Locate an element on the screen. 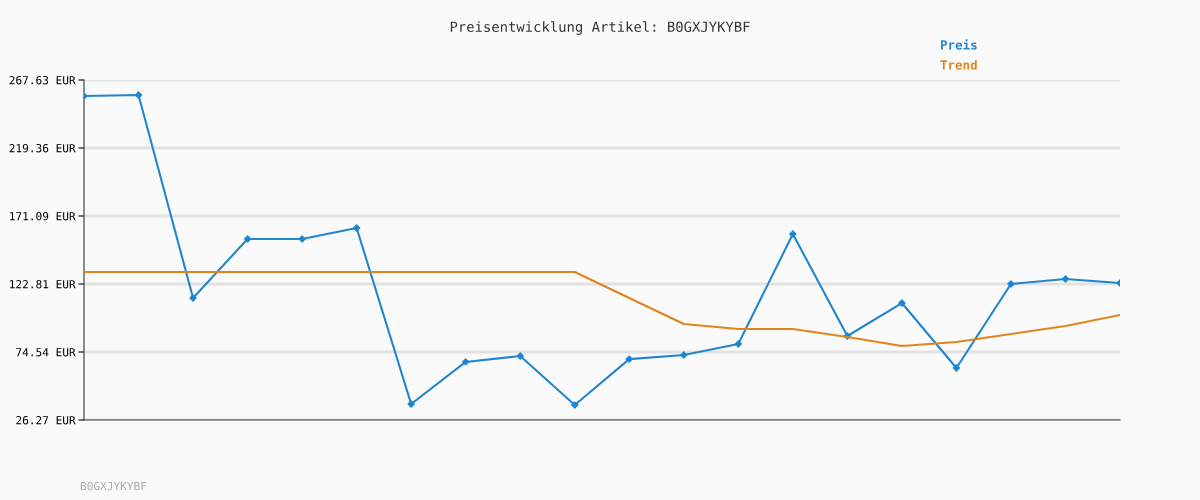 This screenshot has height=500, width=1200. line-series is located at coordinates (602, 309).